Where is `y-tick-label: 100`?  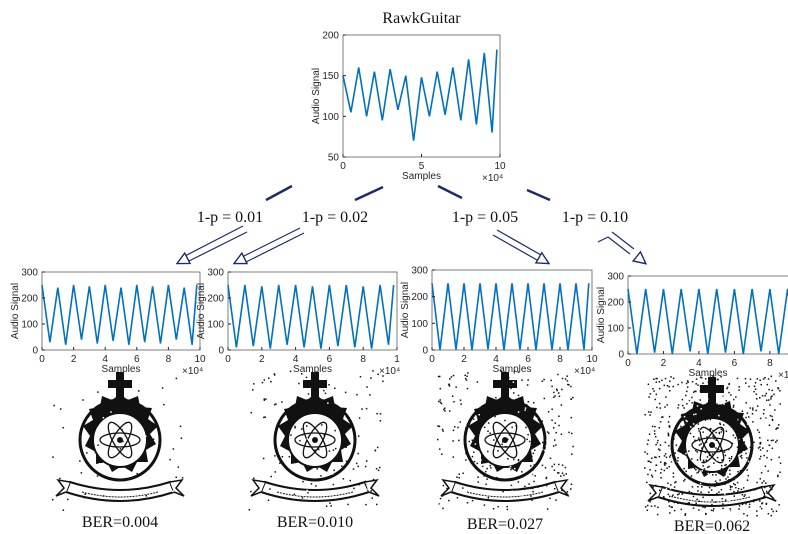 y-tick-label: 100 is located at coordinates (615, 329).